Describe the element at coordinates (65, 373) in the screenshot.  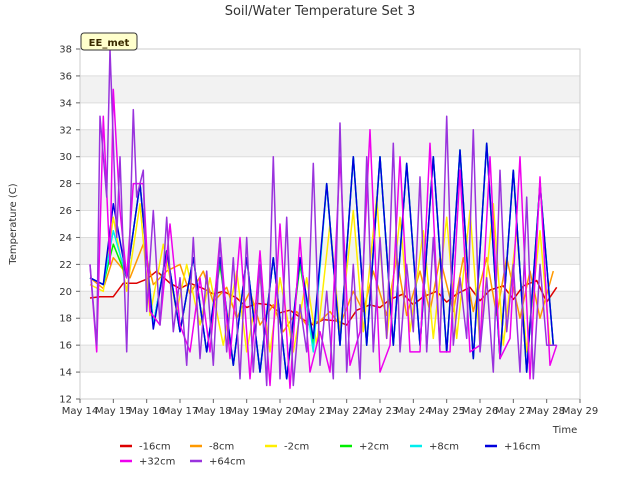
I see `y-tick-label: 14` at that location.